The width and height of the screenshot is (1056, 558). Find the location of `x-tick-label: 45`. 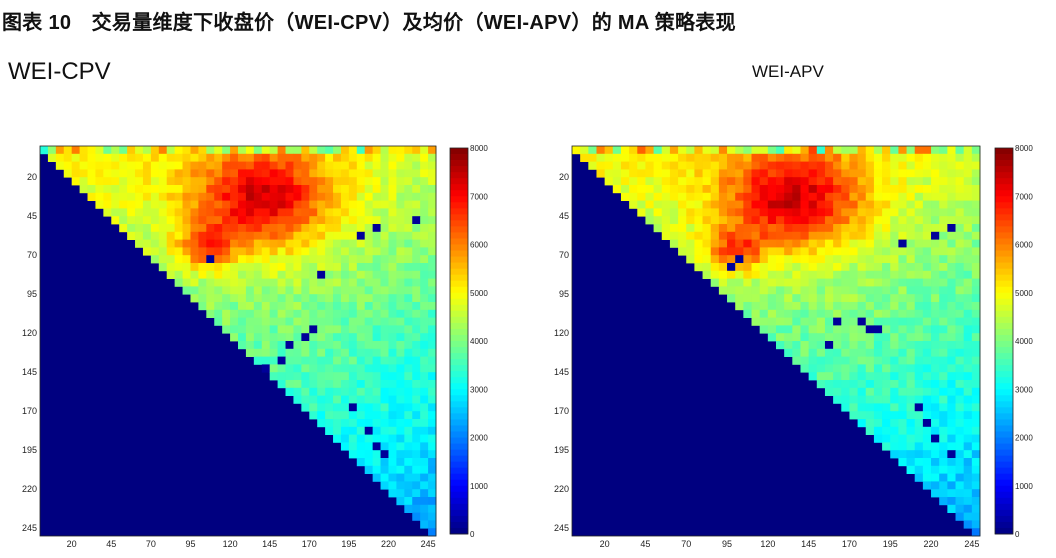

x-tick-label: 45 is located at coordinates (645, 544).